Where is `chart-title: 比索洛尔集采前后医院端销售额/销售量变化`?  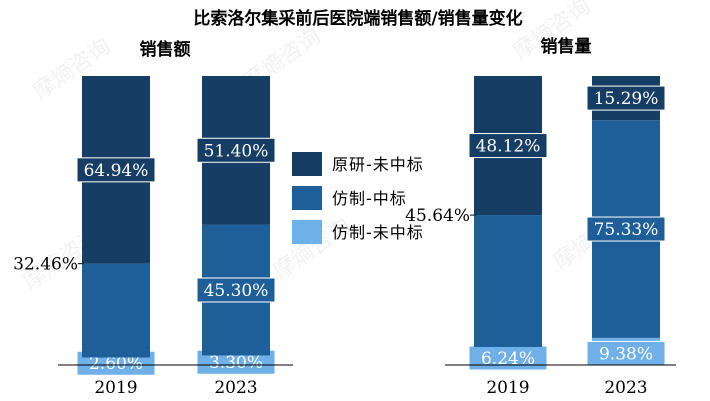 chart-title: 比索洛尔集采前后医院端销售额/销售量变化 is located at coordinates (357, 18).